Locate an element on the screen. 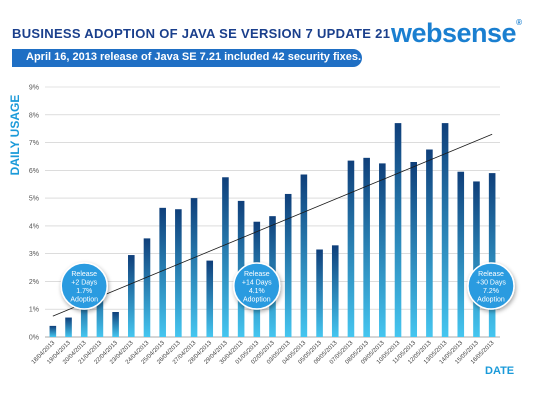 Image resolution: width=540 pixels, height=400 pixels. callout-text: 1.7% is located at coordinates (84, 291).